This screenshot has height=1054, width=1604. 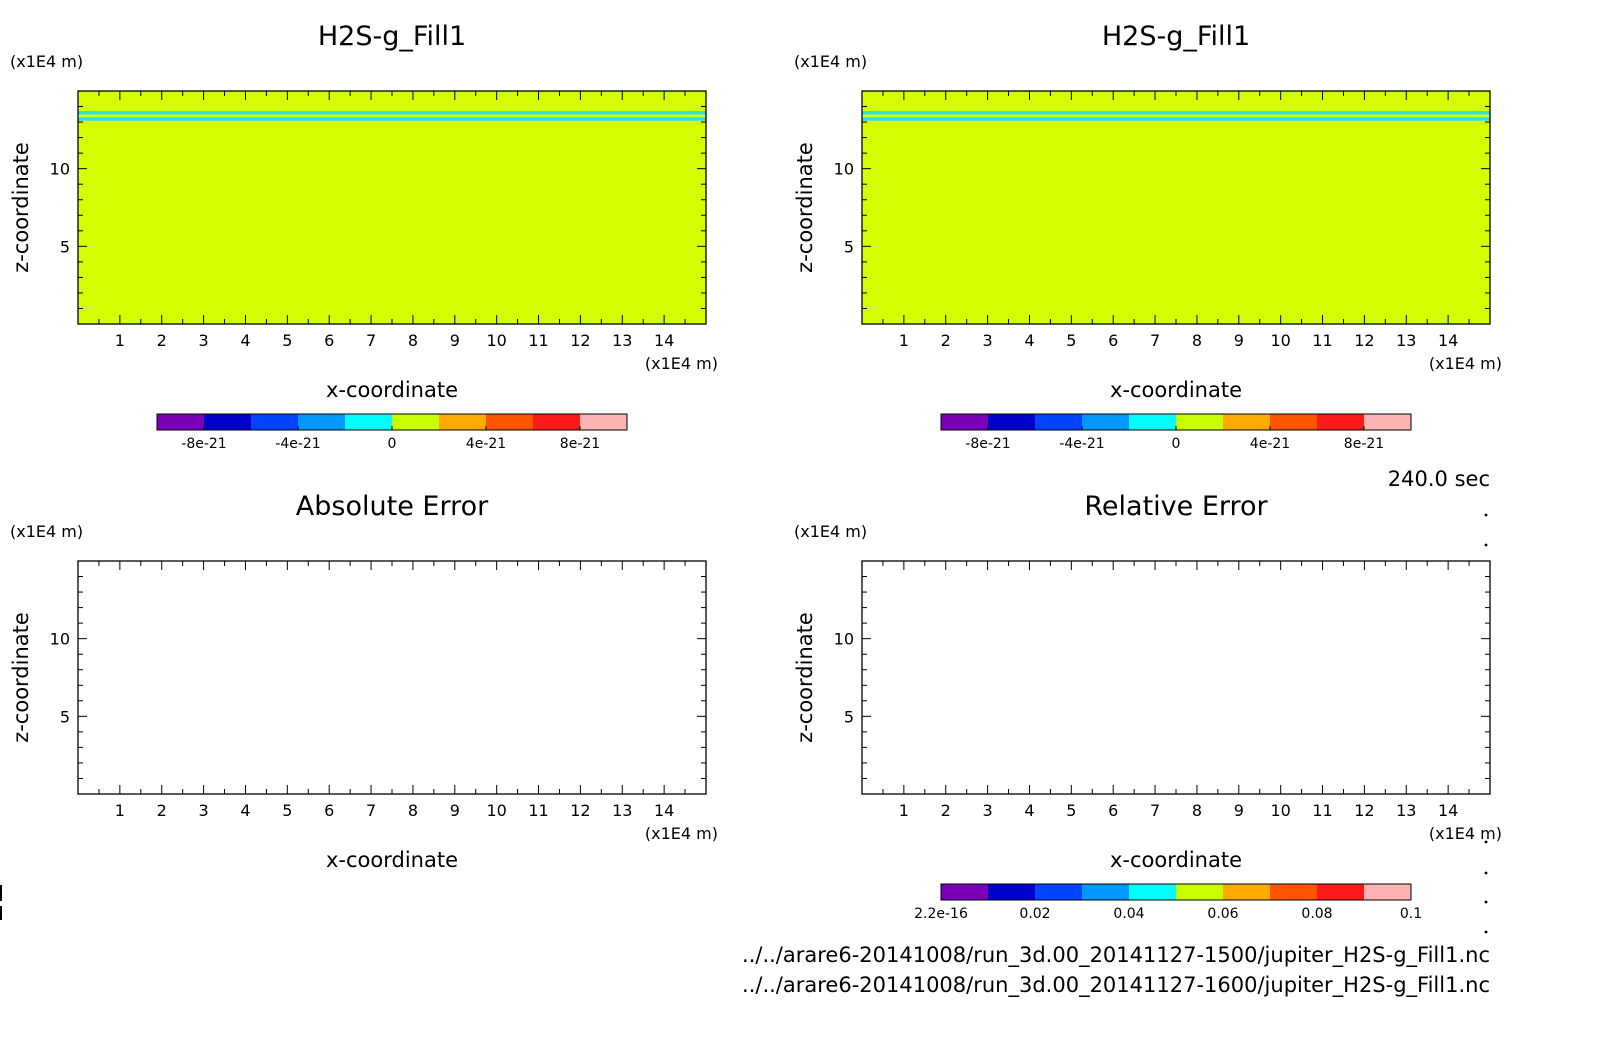 I want to click on colorbar-label: 0.04, so click(x=1128, y=914).